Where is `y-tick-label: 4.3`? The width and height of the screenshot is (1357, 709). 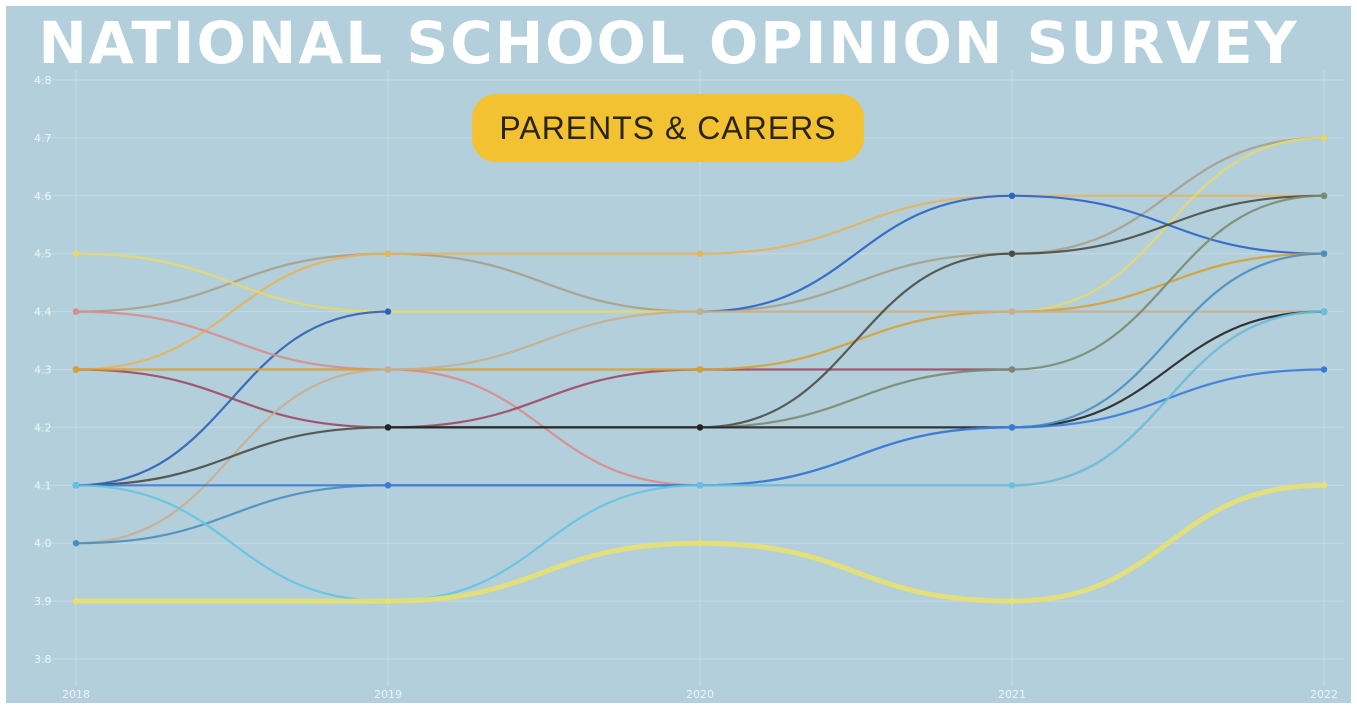
y-tick-label: 4.3 is located at coordinates (43, 370).